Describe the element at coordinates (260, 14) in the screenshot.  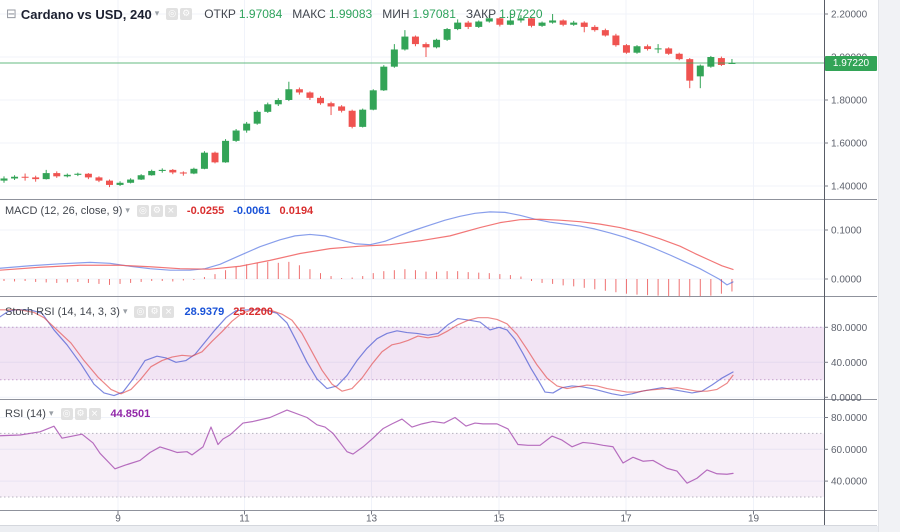
I see `open-value: 1.97084` at that location.